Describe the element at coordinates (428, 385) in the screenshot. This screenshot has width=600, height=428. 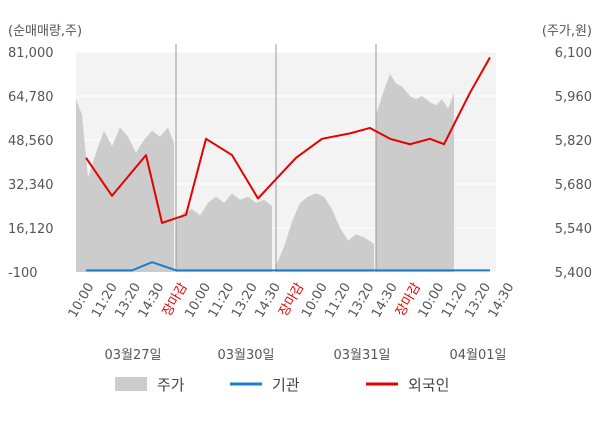
I see `legend-foreign-label: 외국인` at that location.